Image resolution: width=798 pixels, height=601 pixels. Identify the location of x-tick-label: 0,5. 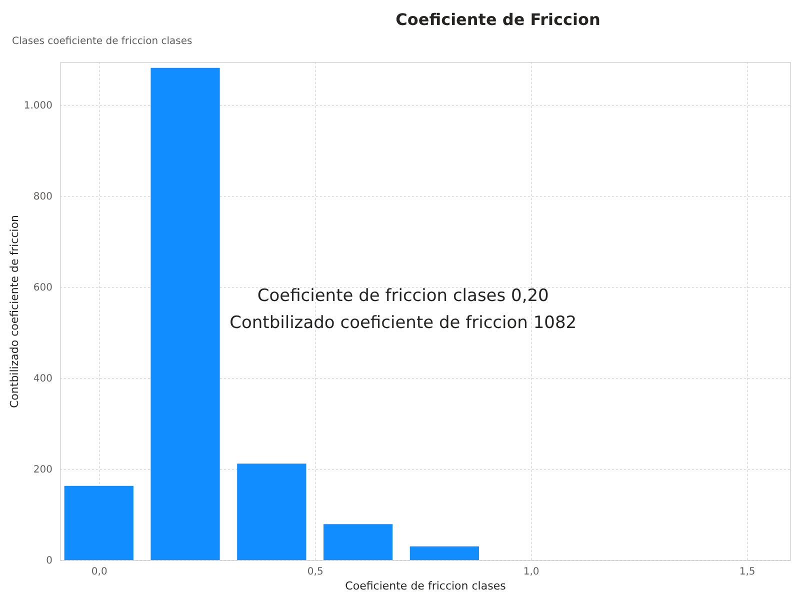
(315, 572).